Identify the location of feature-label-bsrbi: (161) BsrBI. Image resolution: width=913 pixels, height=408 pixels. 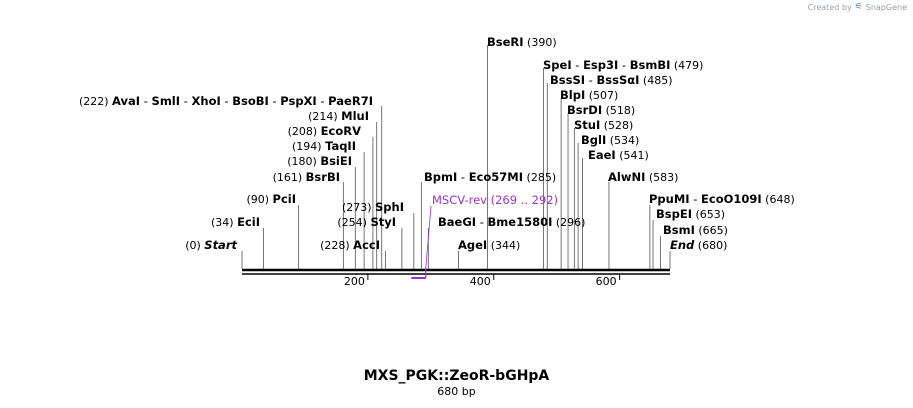
(306, 177).